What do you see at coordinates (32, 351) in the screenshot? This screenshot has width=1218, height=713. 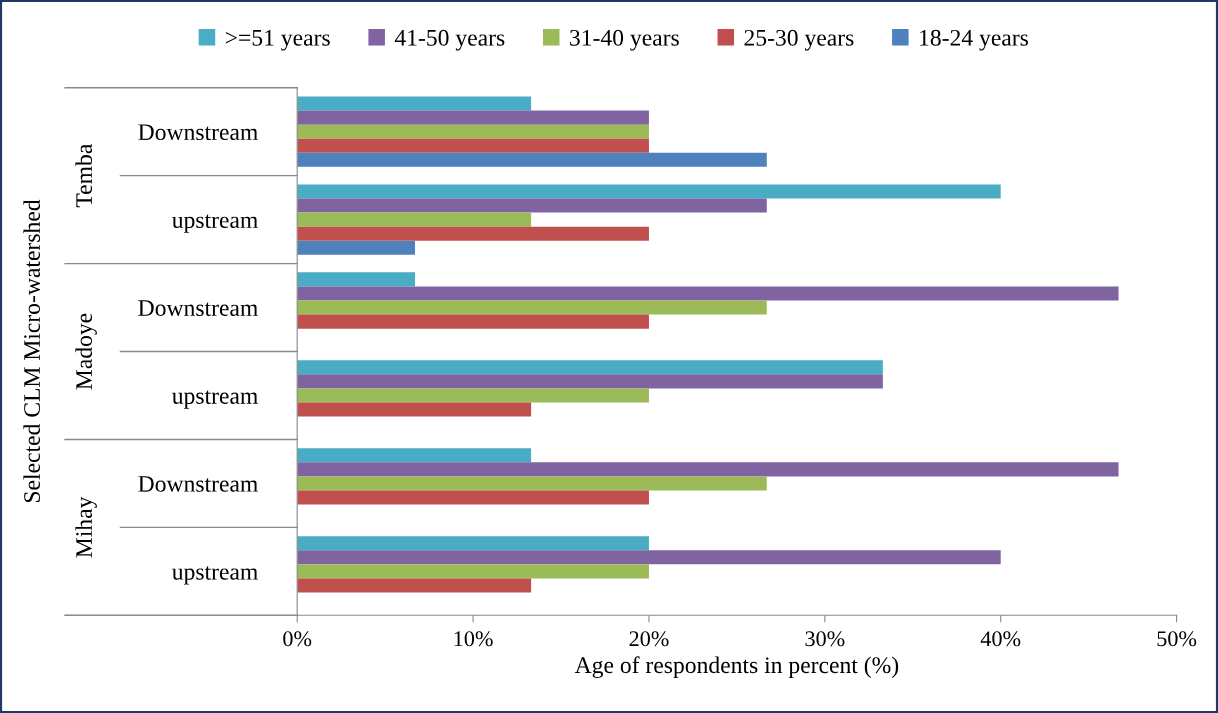 I see `y-axis-title: Selected CLM Micro-watershed` at bounding box center [32, 351].